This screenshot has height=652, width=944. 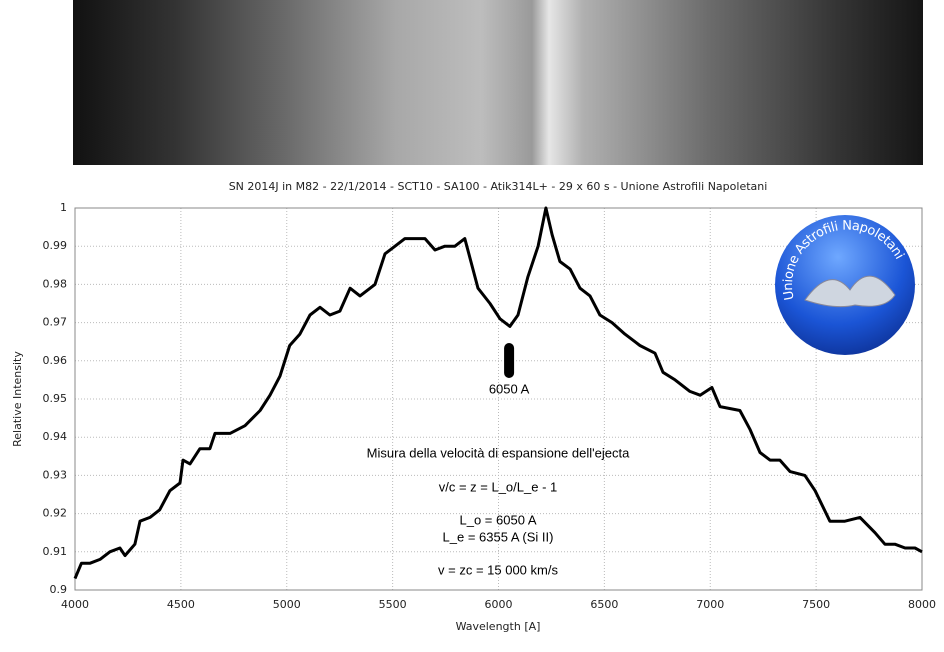 I want to click on logo: Unione Astrofili Napoletani, so click(x=845, y=285).